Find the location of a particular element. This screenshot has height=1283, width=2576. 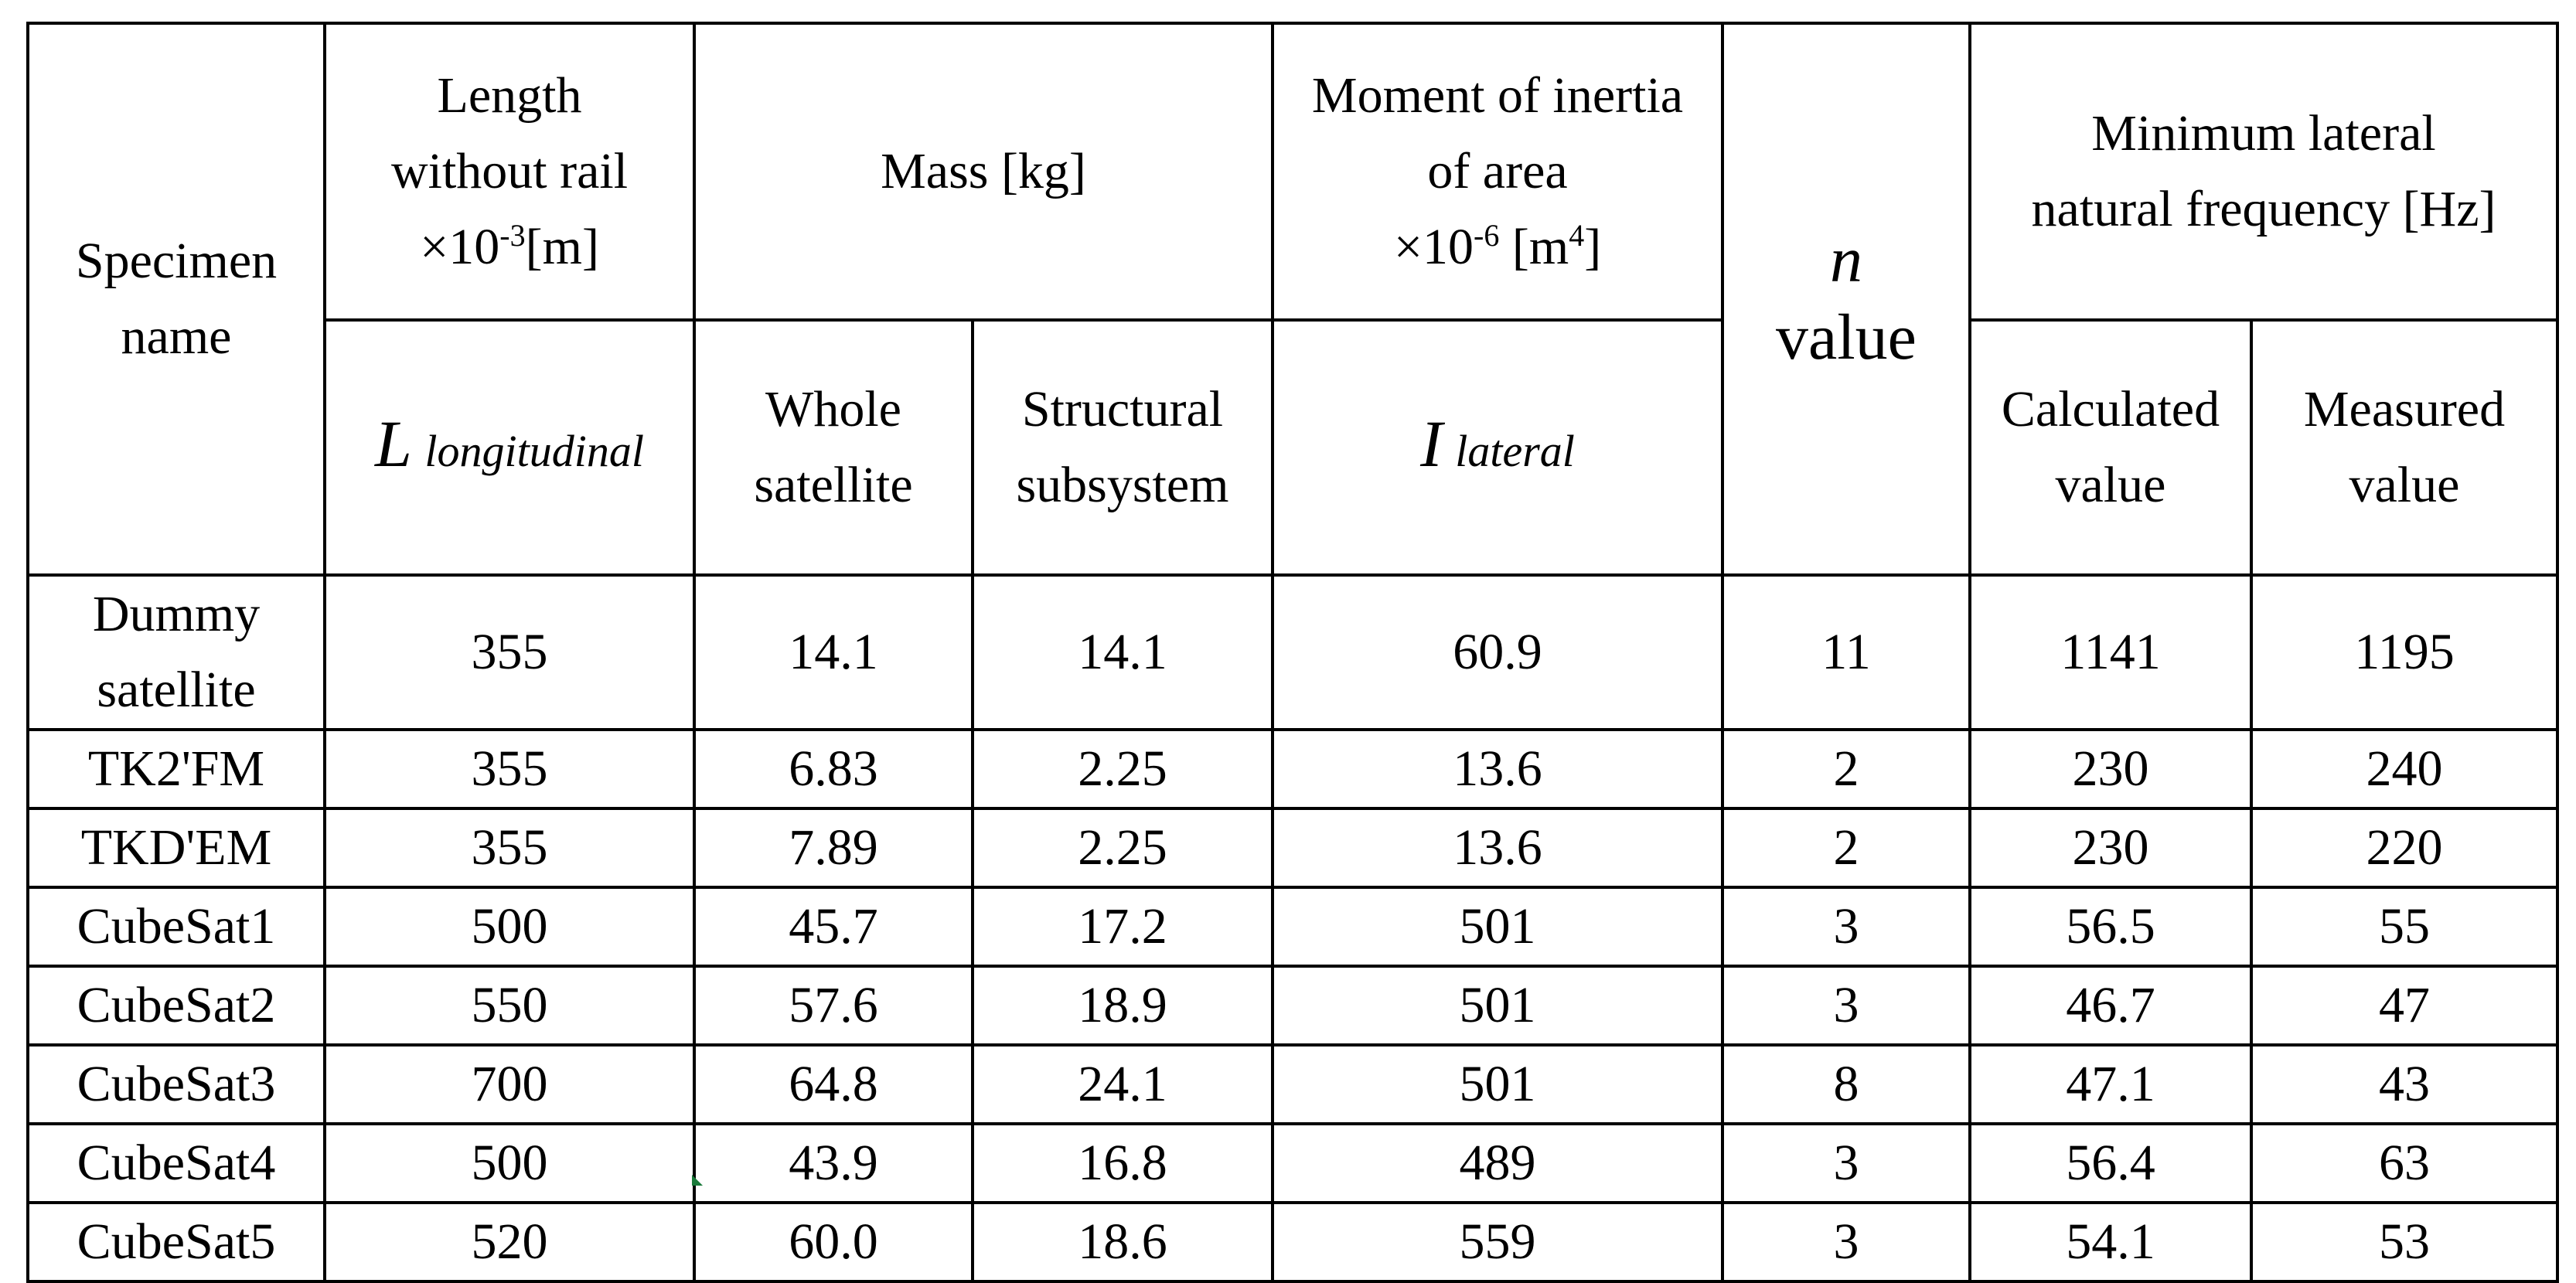

cell-specimen-name: CubeSat2 is located at coordinates (176, 1005).